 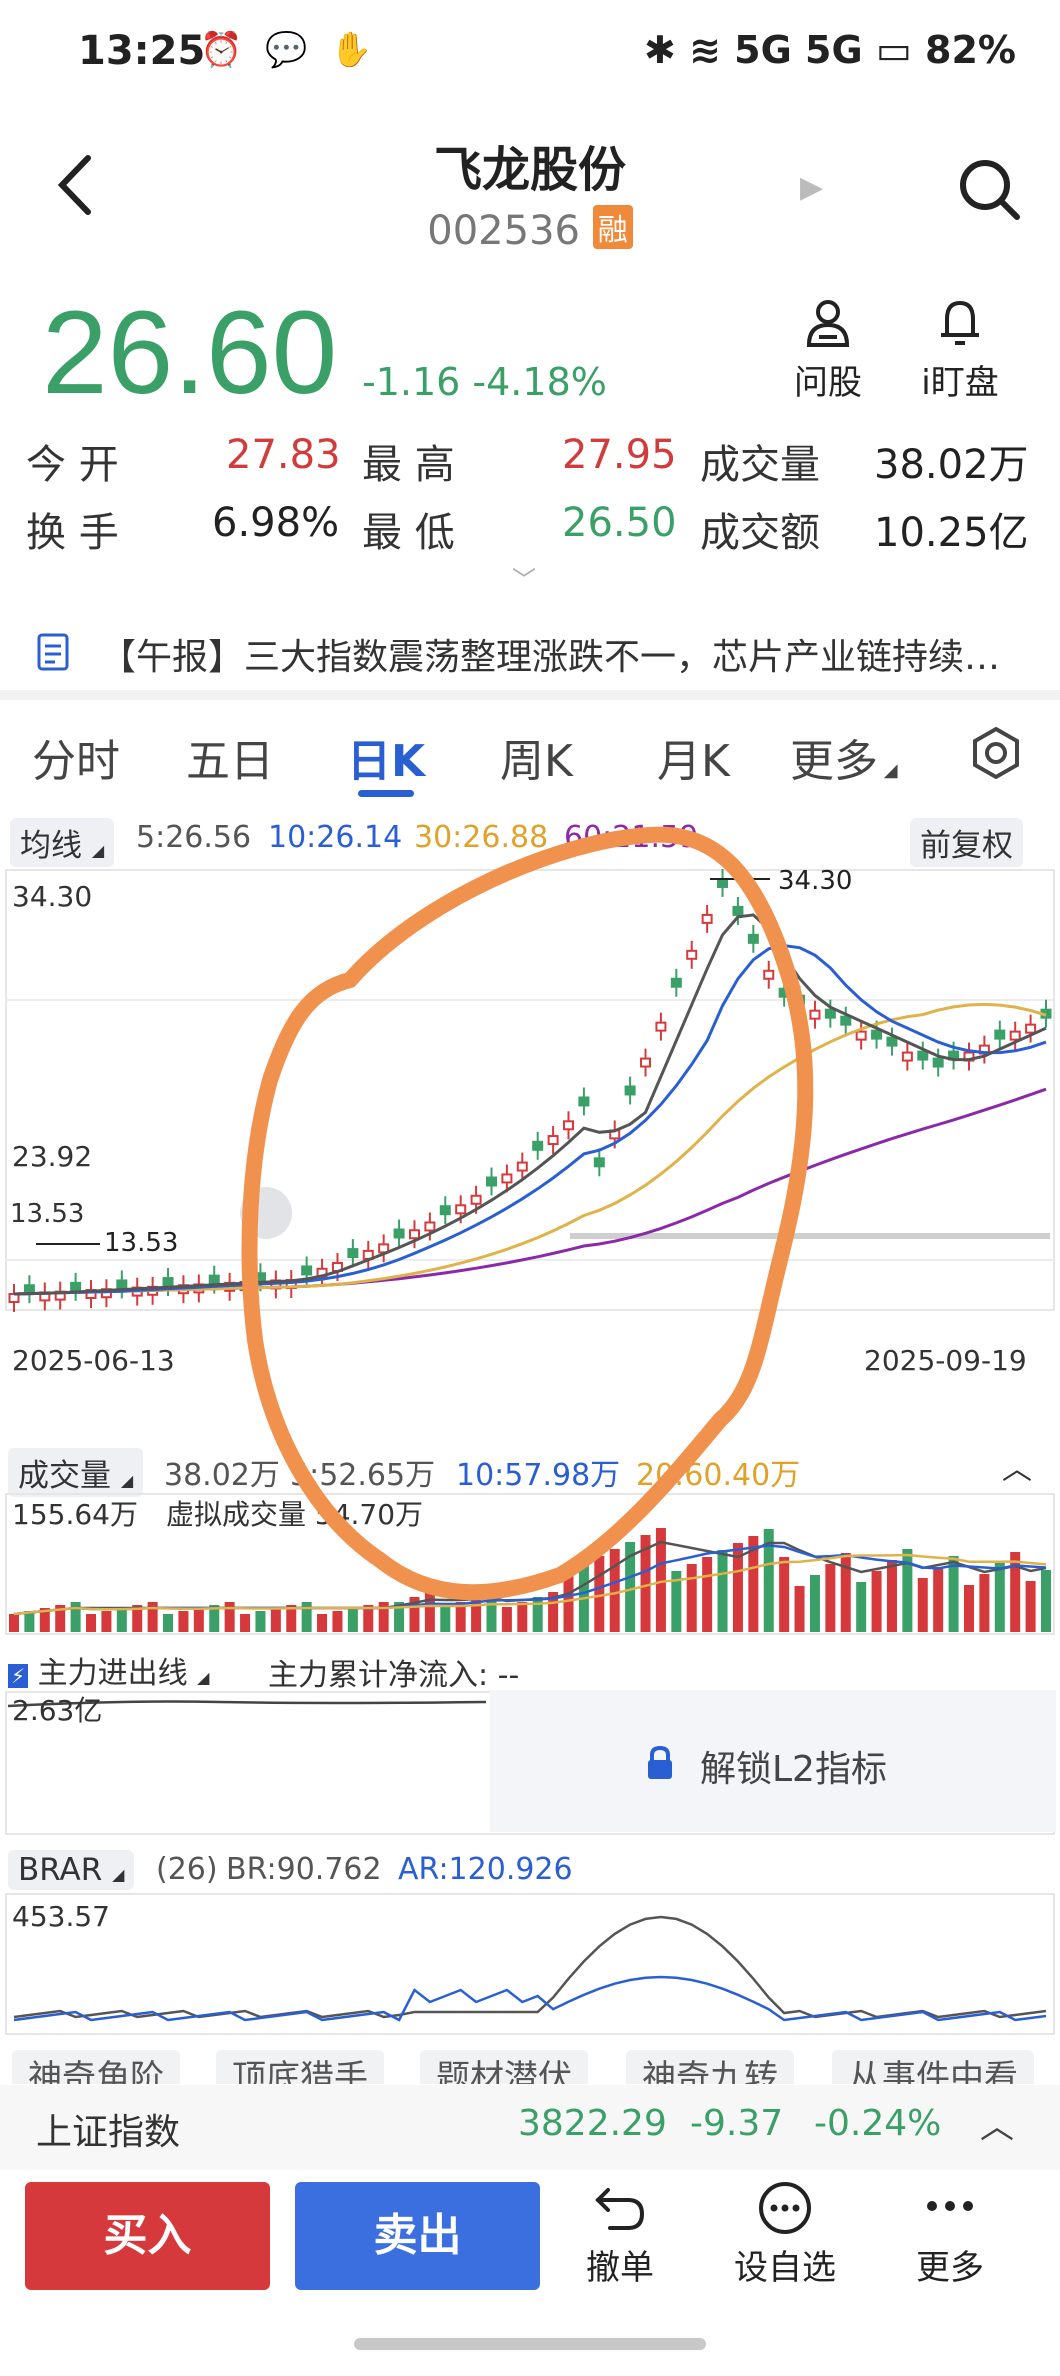 I want to click on next-stock-icon: ▶, so click(x=812, y=187).